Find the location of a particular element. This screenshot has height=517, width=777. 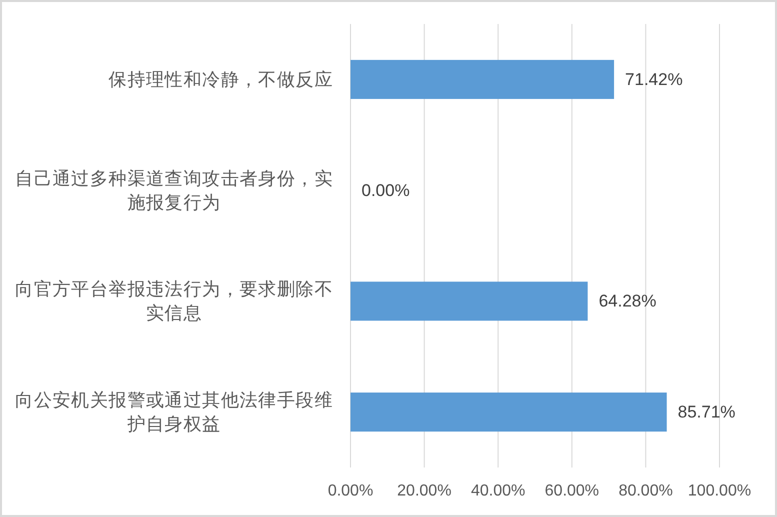

x-tick-label: 60.00% is located at coordinates (572, 491).